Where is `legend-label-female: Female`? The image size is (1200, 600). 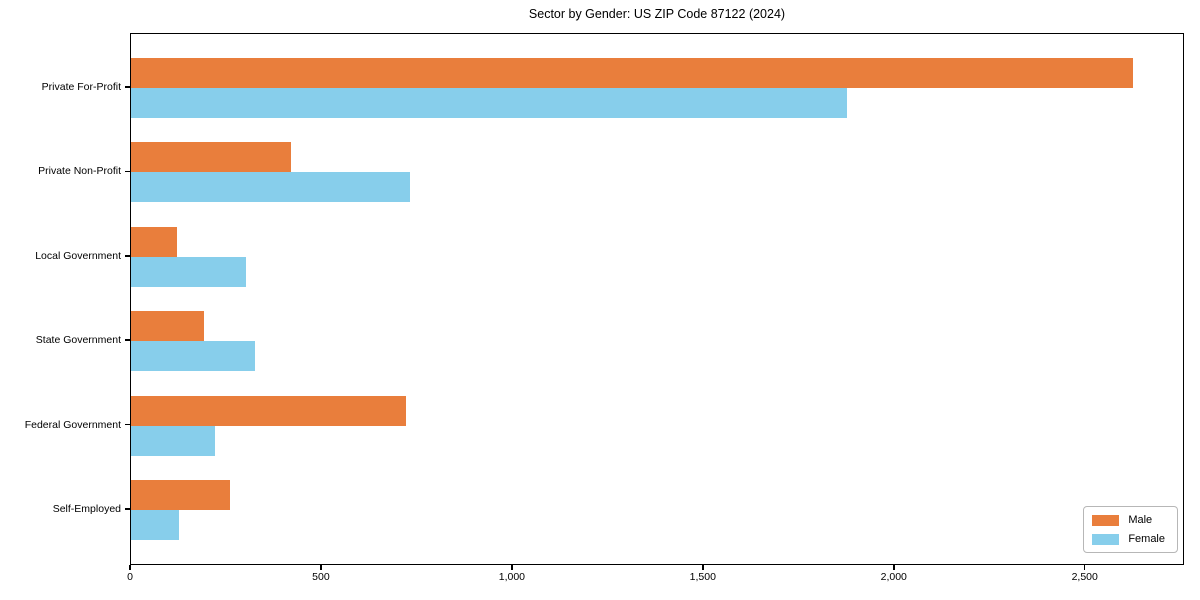
legend-label-female: Female is located at coordinates (1146, 539).